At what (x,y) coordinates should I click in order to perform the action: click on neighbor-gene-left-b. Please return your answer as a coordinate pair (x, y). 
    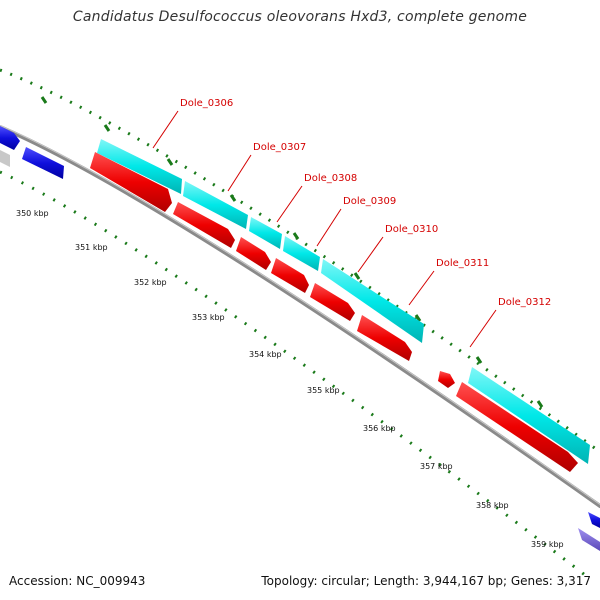
    Looking at the image, I should click on (5, 158).